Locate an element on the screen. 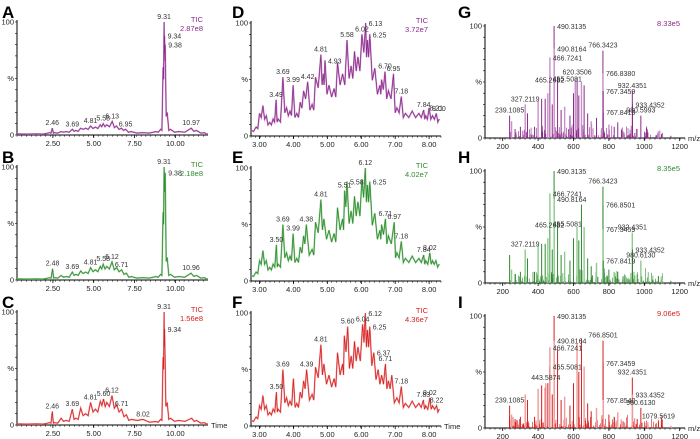 Image resolution: width=700 pixels, height=439 pixels. peak-label: 4.39 is located at coordinates (307, 365).